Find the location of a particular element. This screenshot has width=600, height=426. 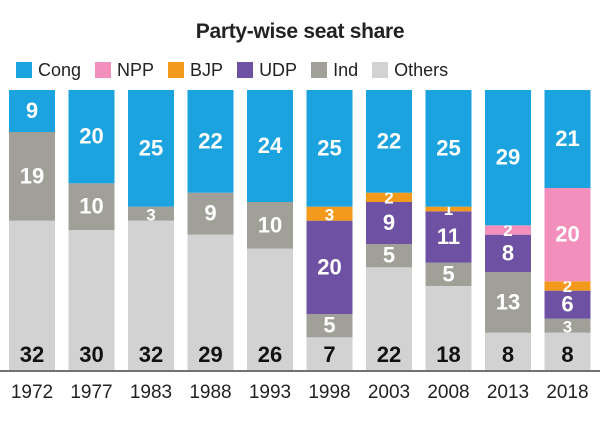

bar-segment-udp-2008 is located at coordinates (448, 237).